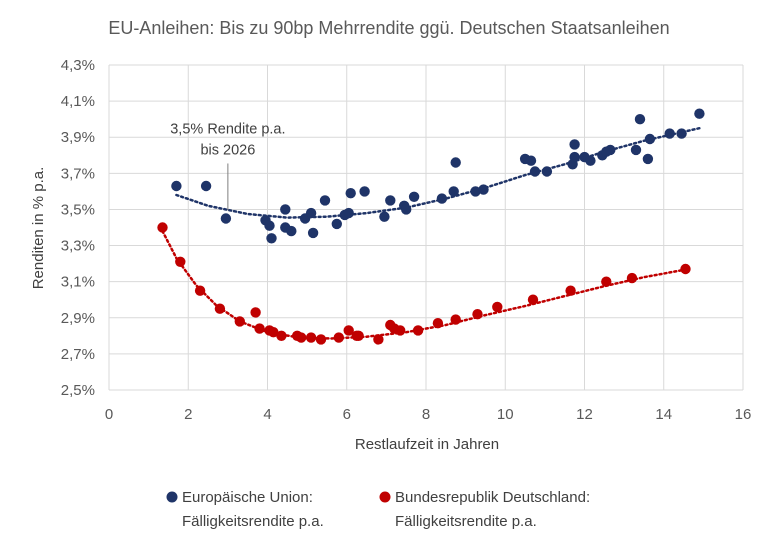  Describe the element at coordinates (492, 497) in the screenshot. I see `legend-label-de-line-1: Bundesrepublik Deutschland:` at that location.